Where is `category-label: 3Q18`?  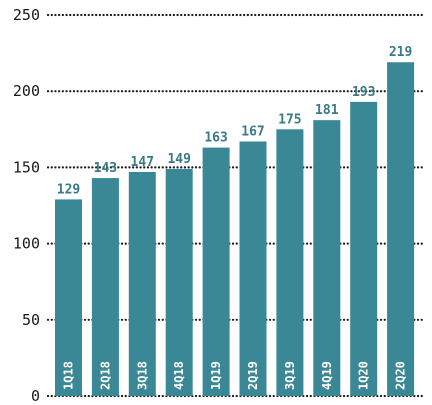
category-label: 3Q18 is located at coordinates (142, 375).